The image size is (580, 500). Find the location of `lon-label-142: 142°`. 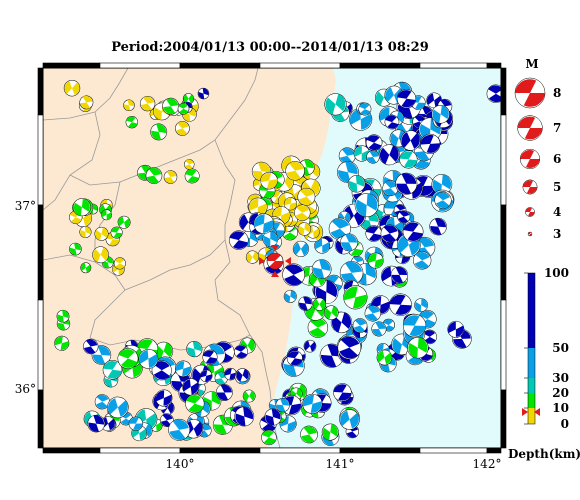

lon-label-142: 142° is located at coordinates (487, 464).